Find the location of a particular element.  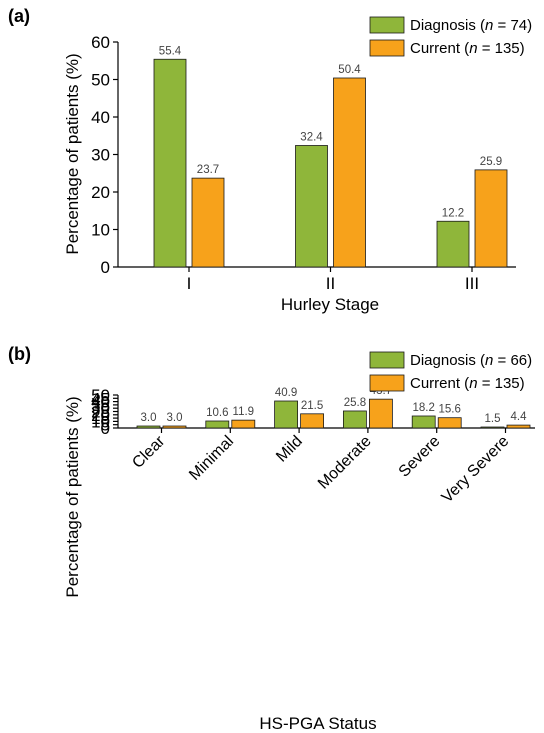

y-tick-label: 45 is located at coordinates (100, 398).